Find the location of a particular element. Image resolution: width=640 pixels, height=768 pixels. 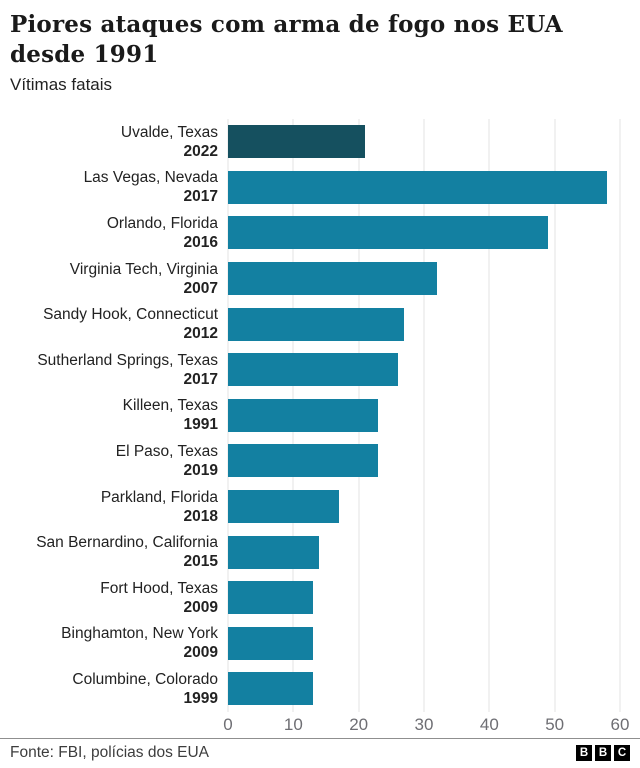

chart-row: San Bernardino, California 2015 is located at coordinates (320, 552).